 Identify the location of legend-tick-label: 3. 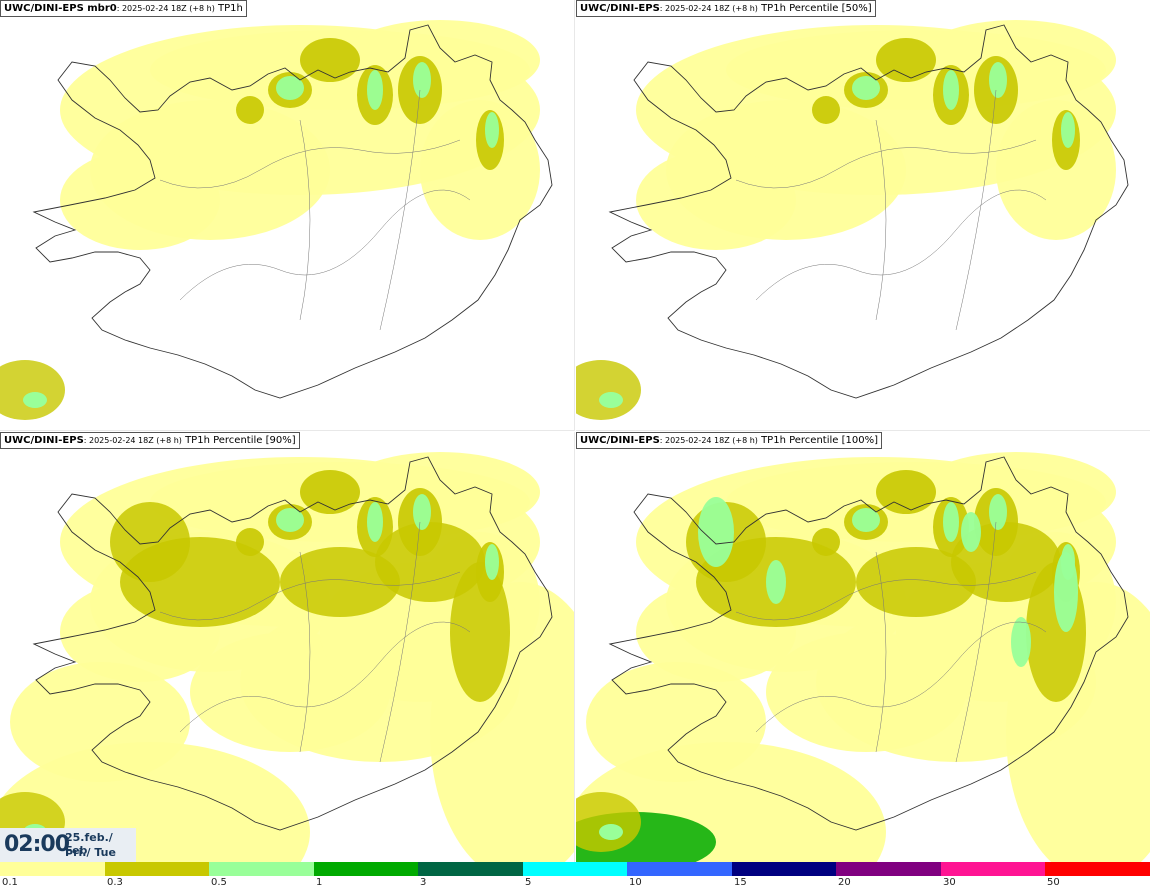
(423, 882).